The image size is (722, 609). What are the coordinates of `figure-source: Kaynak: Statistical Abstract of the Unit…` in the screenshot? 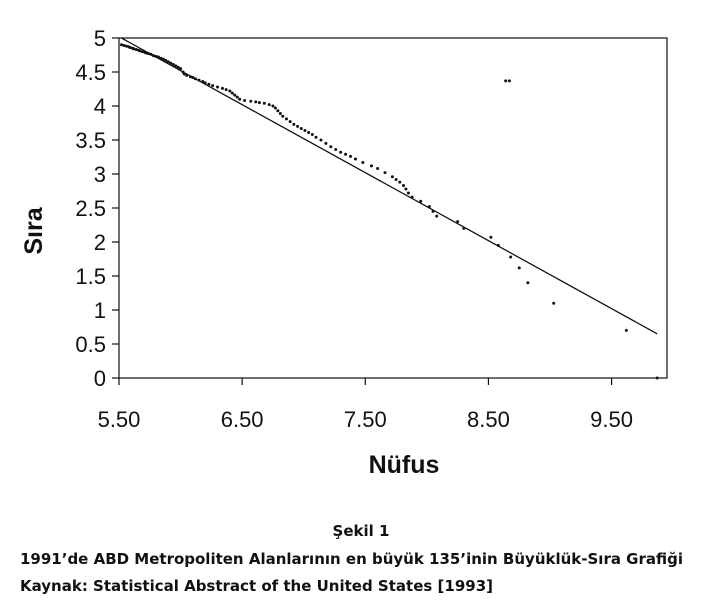 It's located at (256, 586).